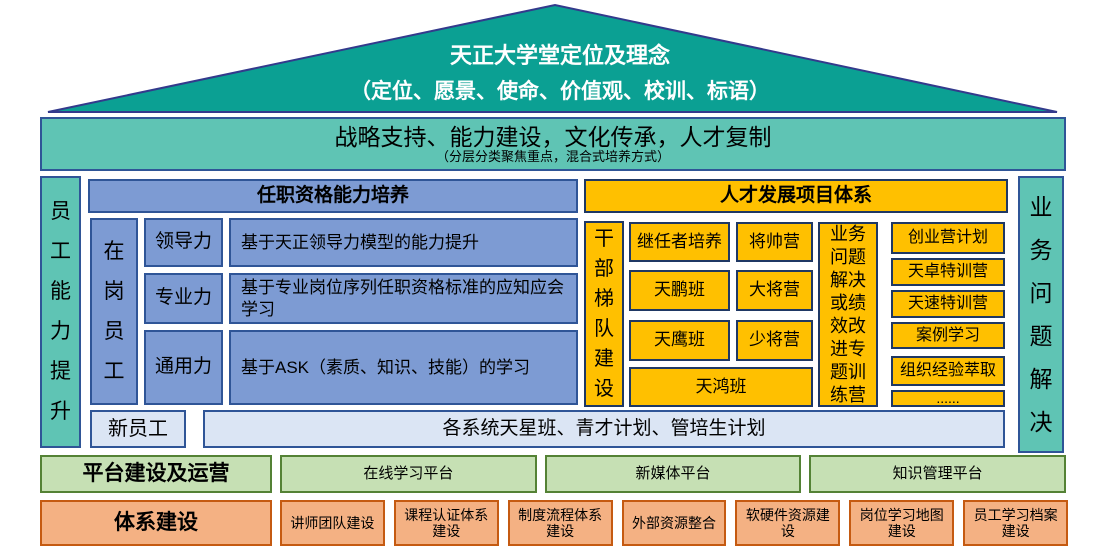 This screenshot has width=1114, height=551. What do you see at coordinates (183, 298) in the screenshot?
I see `row-professional-label: 专业力` at bounding box center [183, 298].